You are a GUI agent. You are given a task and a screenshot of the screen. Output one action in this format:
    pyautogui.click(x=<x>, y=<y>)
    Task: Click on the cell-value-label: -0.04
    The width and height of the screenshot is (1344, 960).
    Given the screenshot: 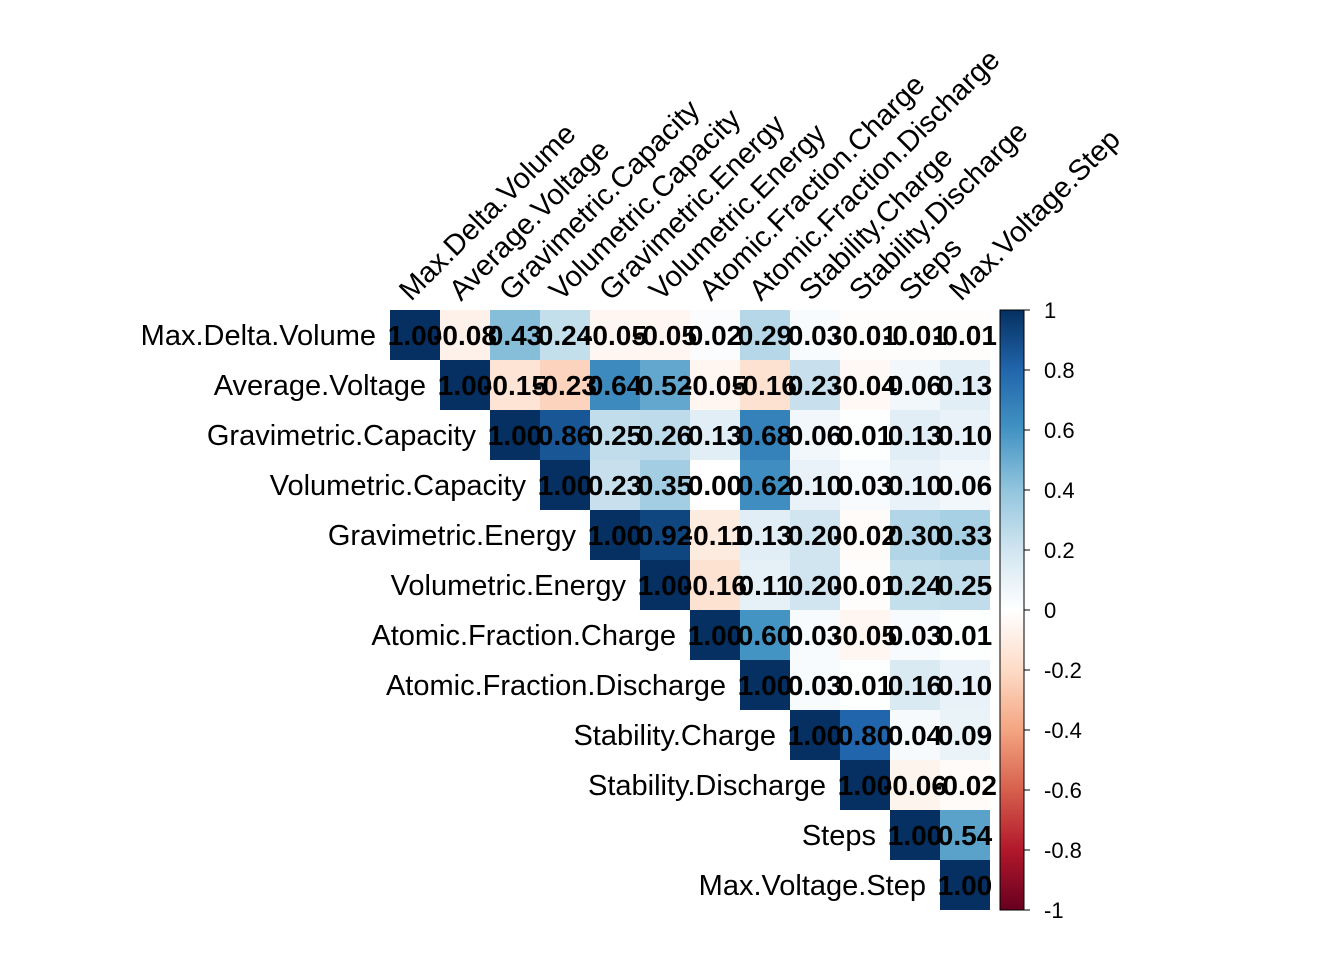 What is the action you would take?
    pyautogui.click(x=865, y=385)
    